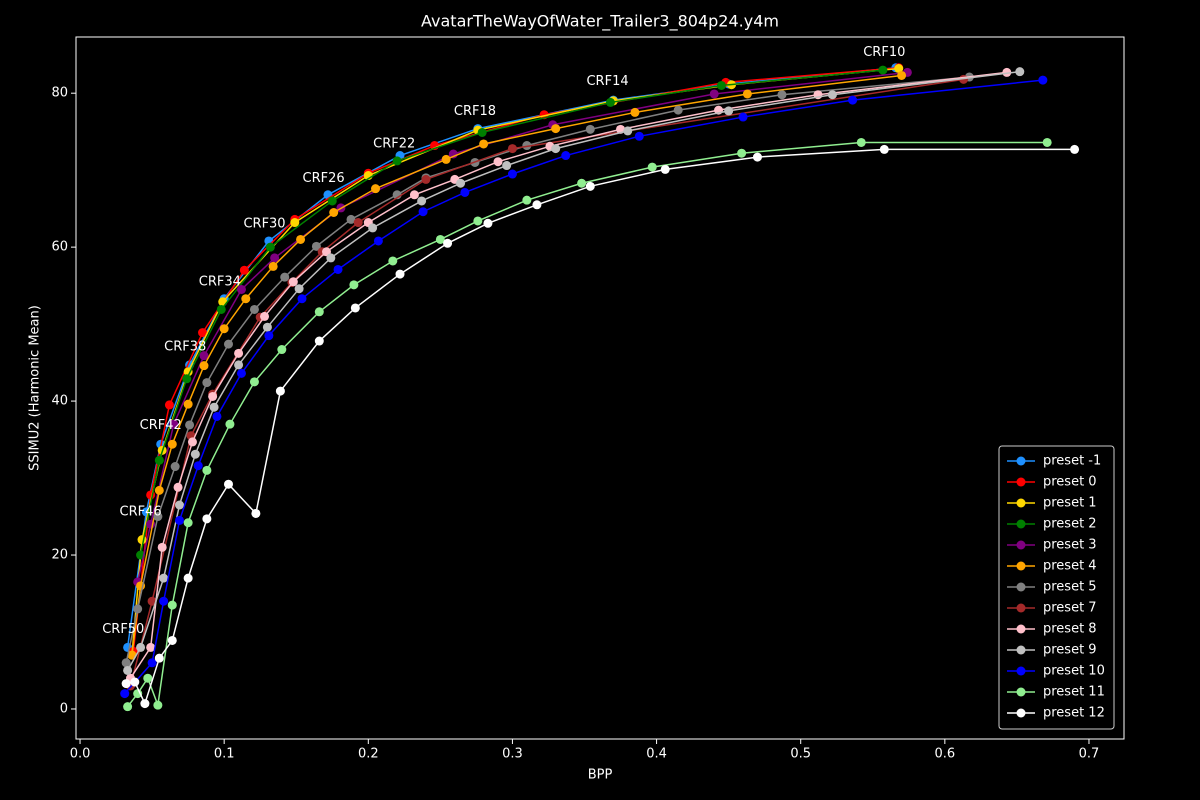 The height and width of the screenshot is (800, 1200). Describe the element at coordinates (80, 754) in the screenshot. I see `x-tick-label: 0.0` at that location.